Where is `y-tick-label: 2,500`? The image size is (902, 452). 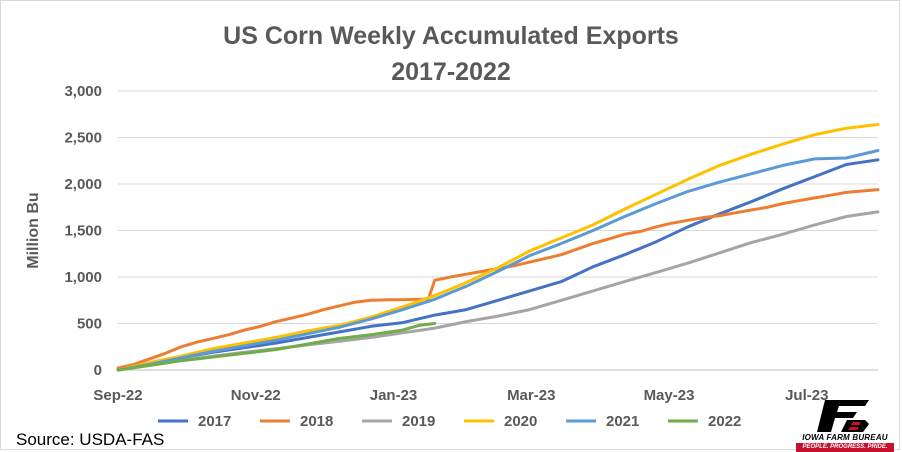
y-tick-label: 2,500 is located at coordinates (83, 138).